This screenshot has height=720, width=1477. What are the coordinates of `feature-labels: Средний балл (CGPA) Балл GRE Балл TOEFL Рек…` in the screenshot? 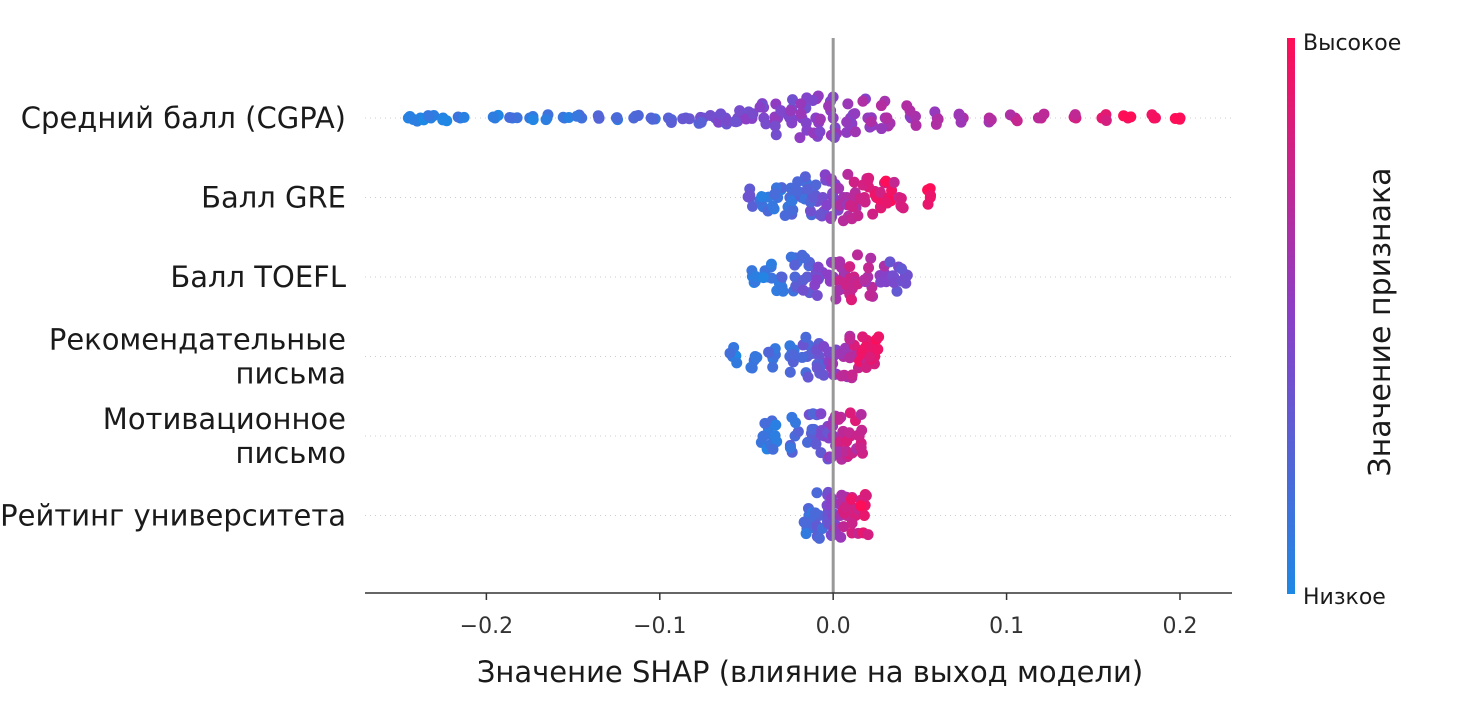 It's located at (173, 317).